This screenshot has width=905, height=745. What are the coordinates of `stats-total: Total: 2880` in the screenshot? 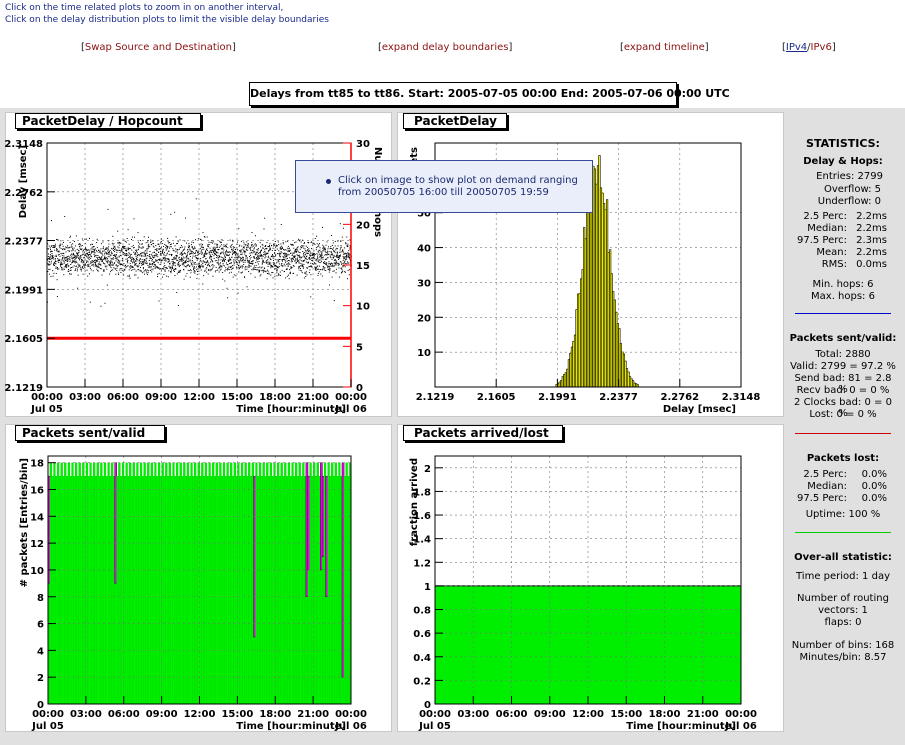 It's located at (843, 354).